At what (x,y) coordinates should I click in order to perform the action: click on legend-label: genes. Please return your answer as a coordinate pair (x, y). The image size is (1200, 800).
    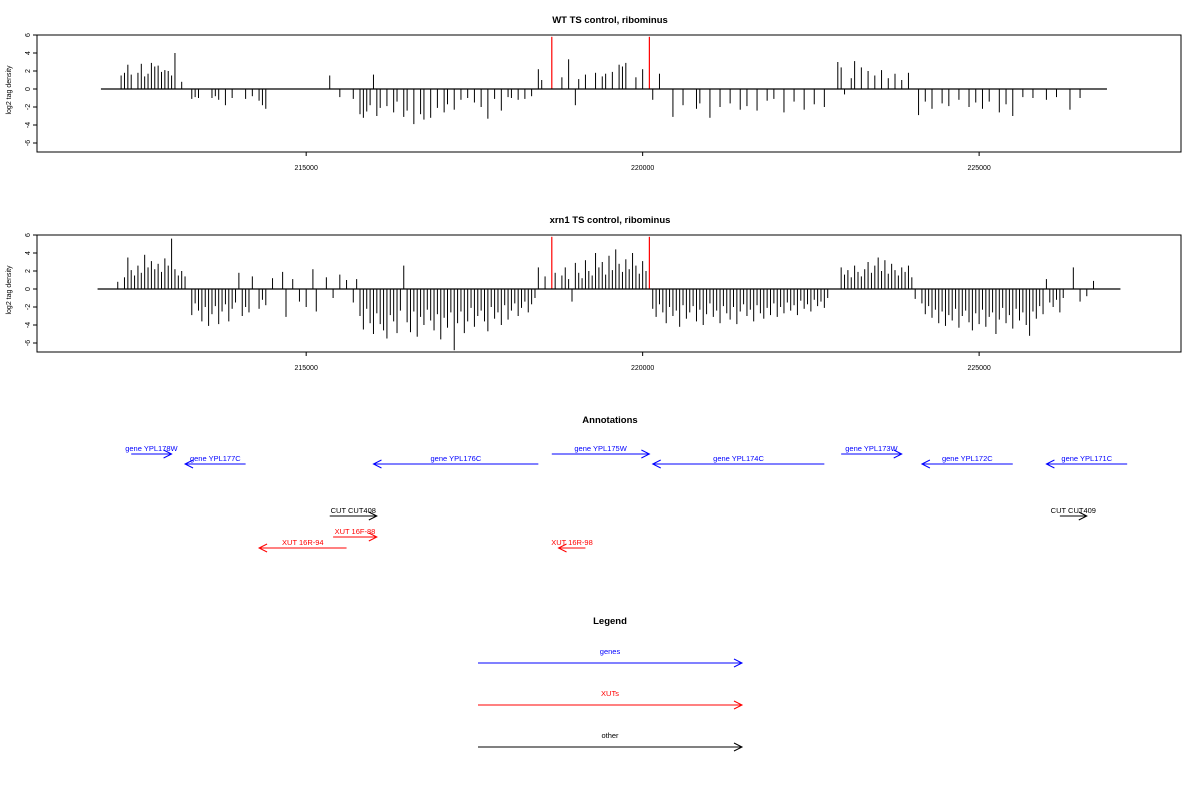
    Looking at the image, I should click on (610, 651).